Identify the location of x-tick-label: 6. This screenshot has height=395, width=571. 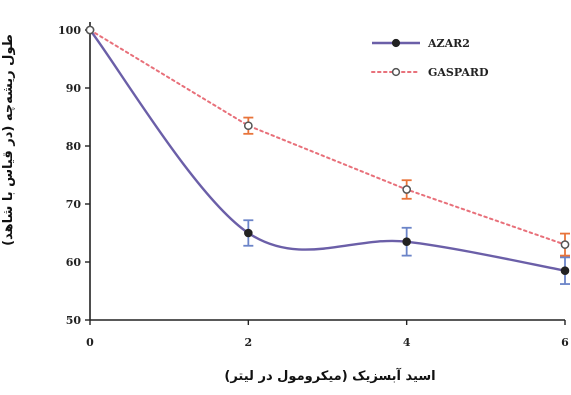
(565, 342).